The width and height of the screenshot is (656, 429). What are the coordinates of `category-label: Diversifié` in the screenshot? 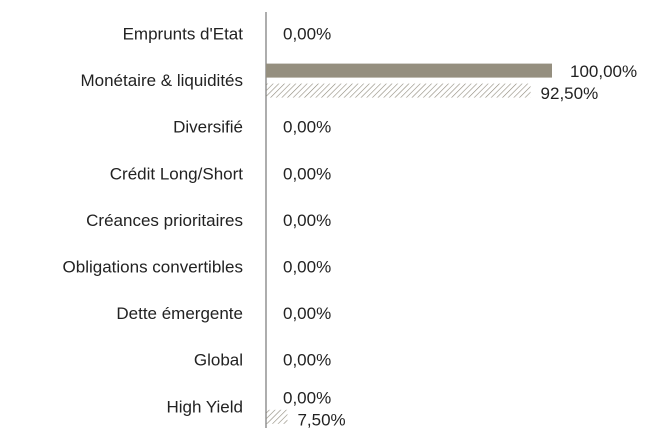 It's located at (208, 127).